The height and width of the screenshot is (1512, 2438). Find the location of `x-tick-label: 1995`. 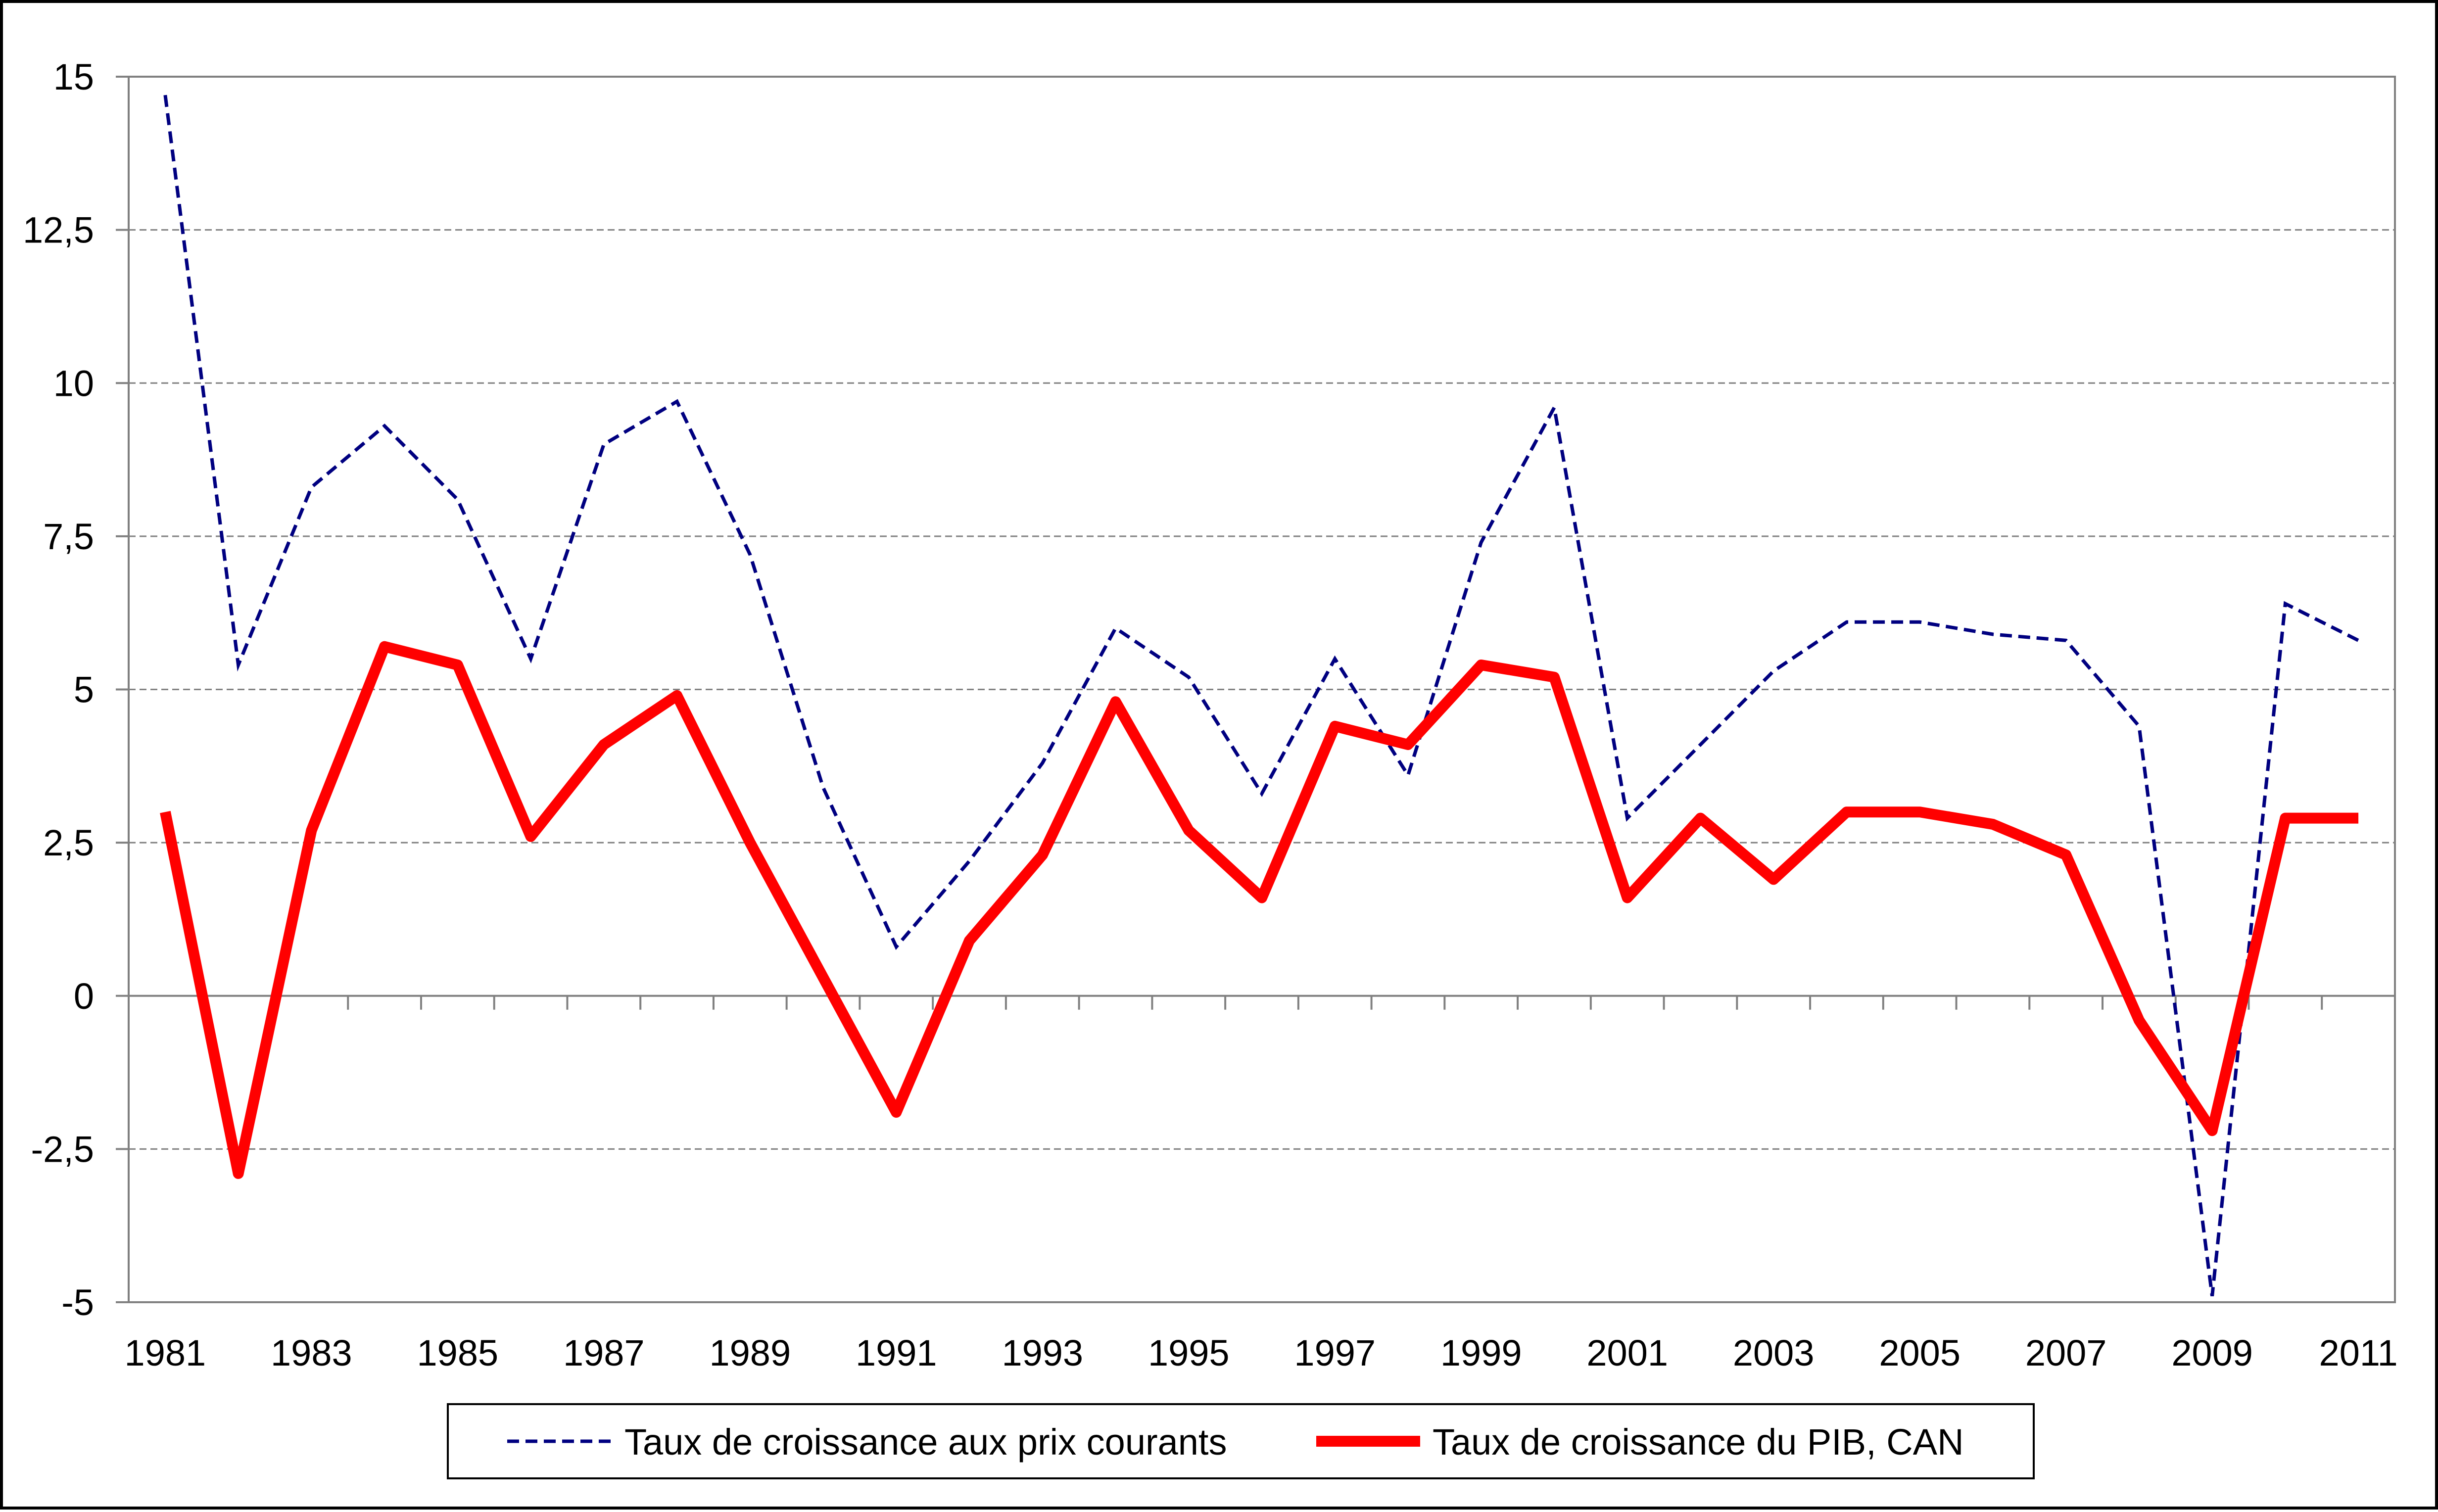

x-tick-label: 1995 is located at coordinates (1189, 1353).